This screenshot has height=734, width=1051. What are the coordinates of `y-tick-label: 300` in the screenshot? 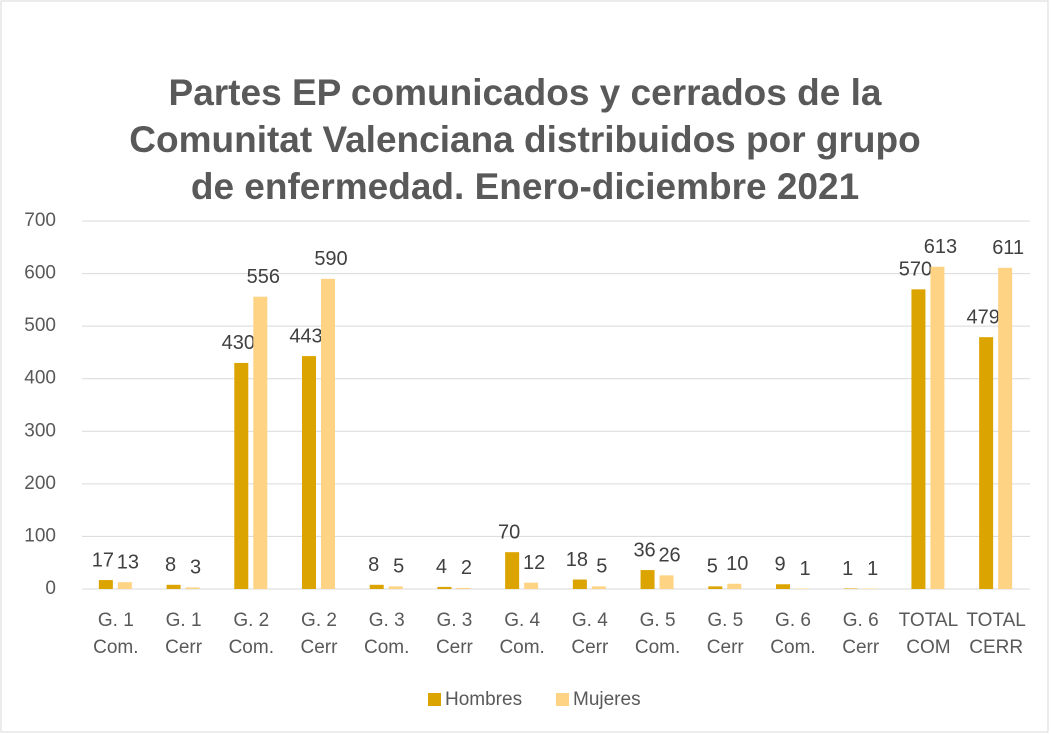 It's located at (40, 430).